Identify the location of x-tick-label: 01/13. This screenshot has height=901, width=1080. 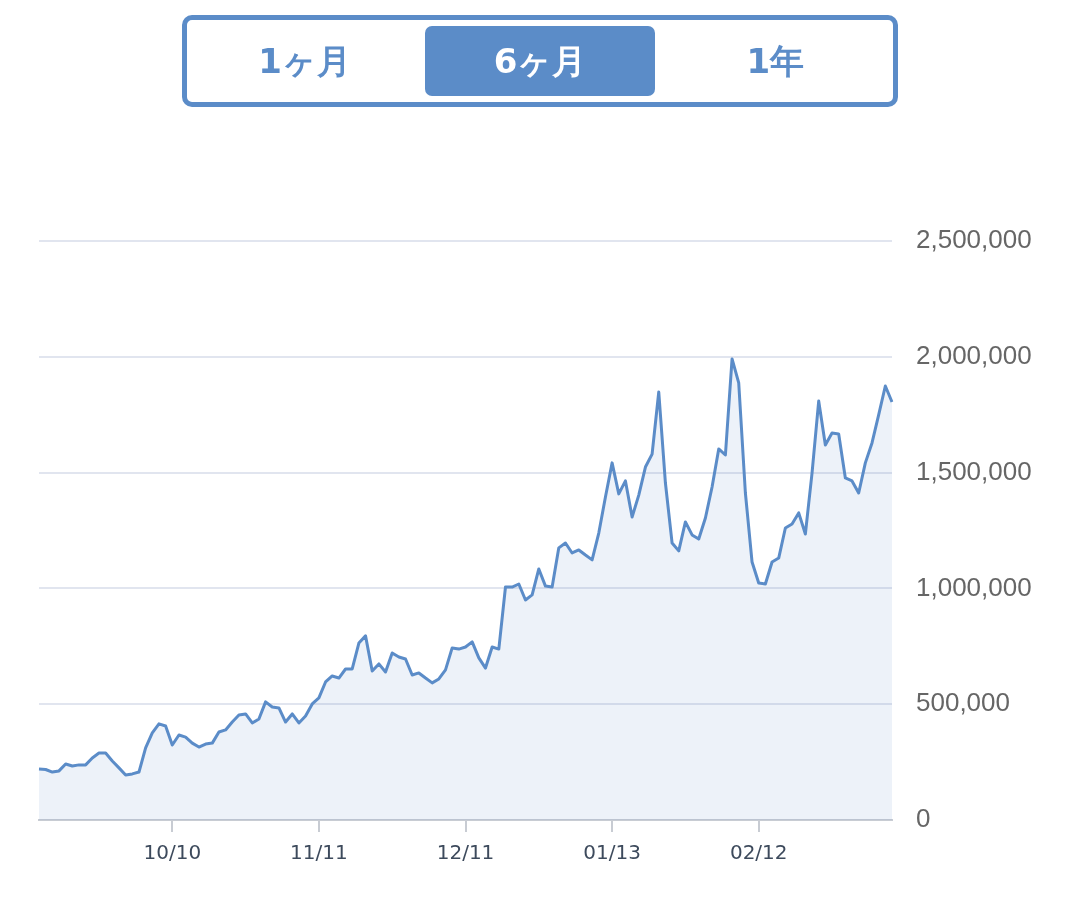
(612, 852).